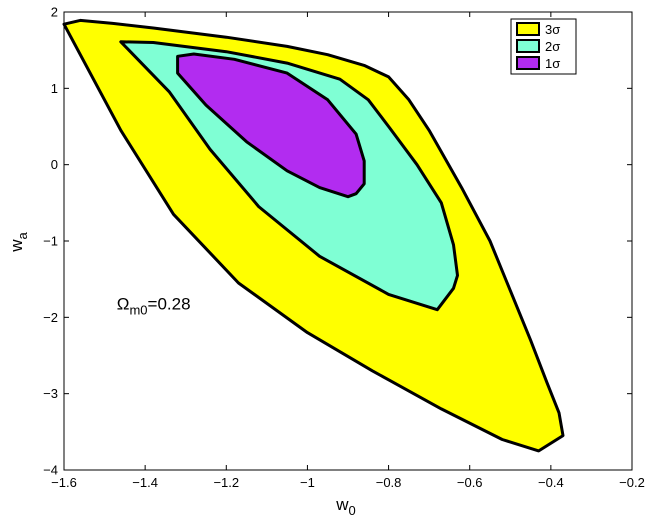 The height and width of the screenshot is (522, 654). What do you see at coordinates (54, 12) in the screenshot?
I see `y-tick-label: 2` at bounding box center [54, 12].